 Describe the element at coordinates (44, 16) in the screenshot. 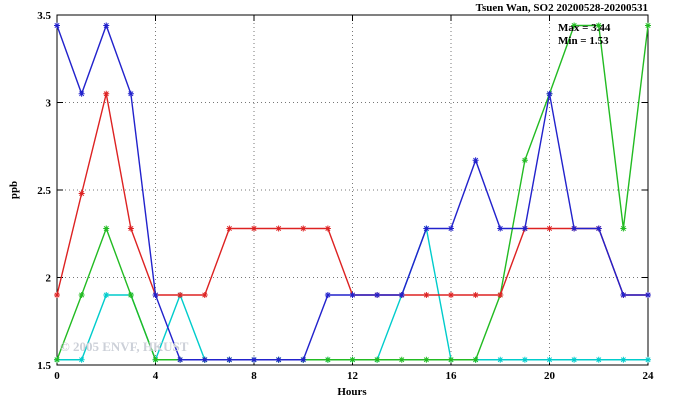

I see `y-tick-label: 3.5` at that location.